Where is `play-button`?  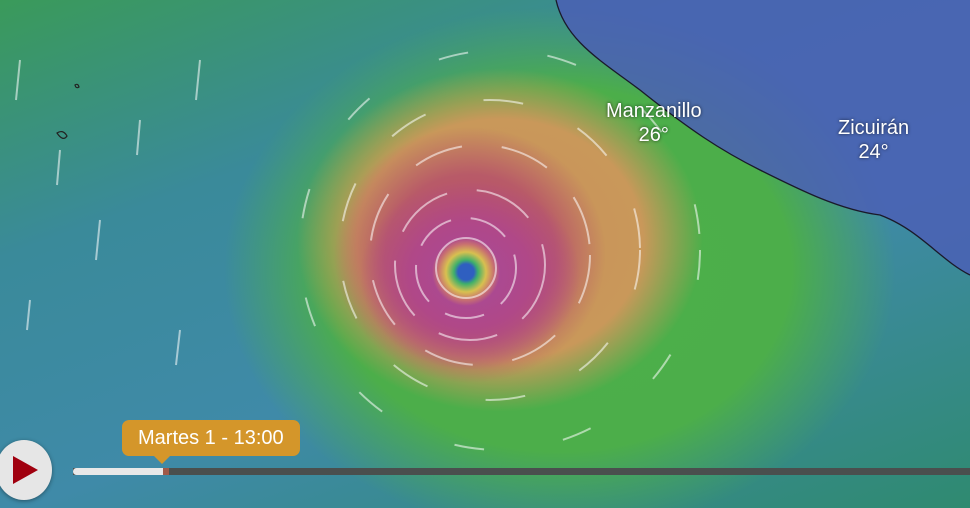 play-button is located at coordinates (26, 470).